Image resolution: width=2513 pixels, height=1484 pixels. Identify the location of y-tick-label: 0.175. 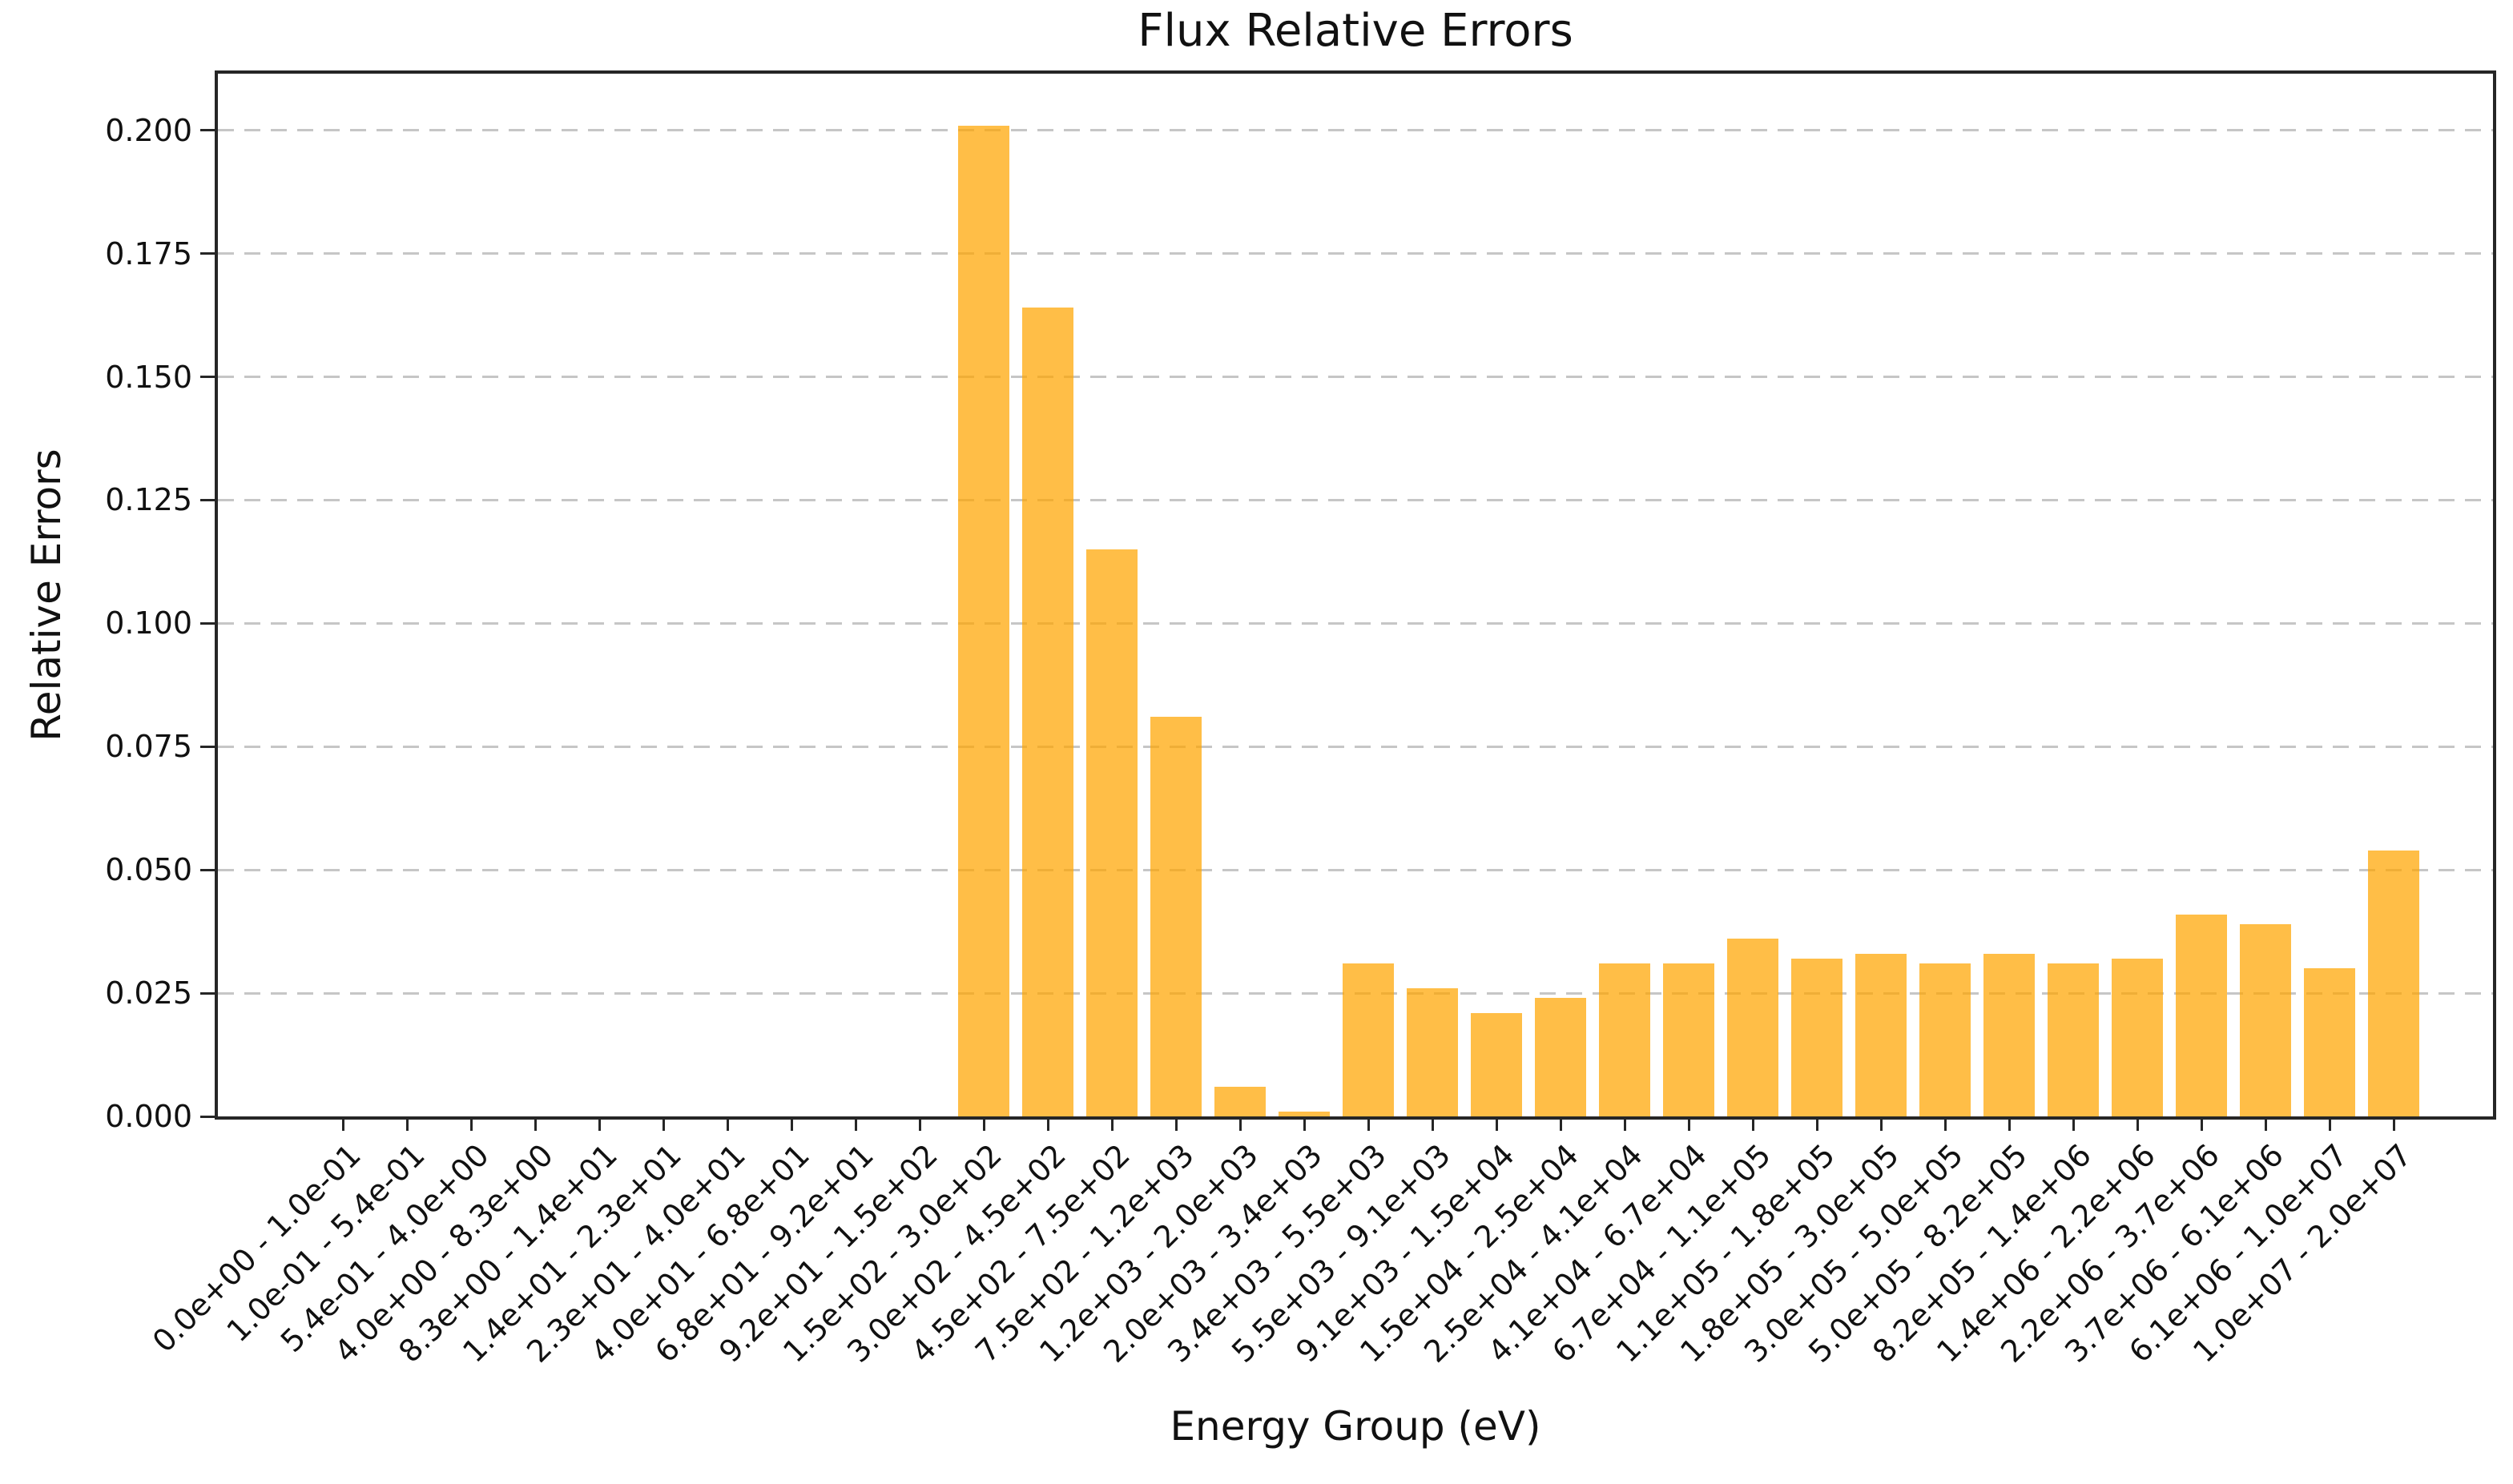
(148, 253).